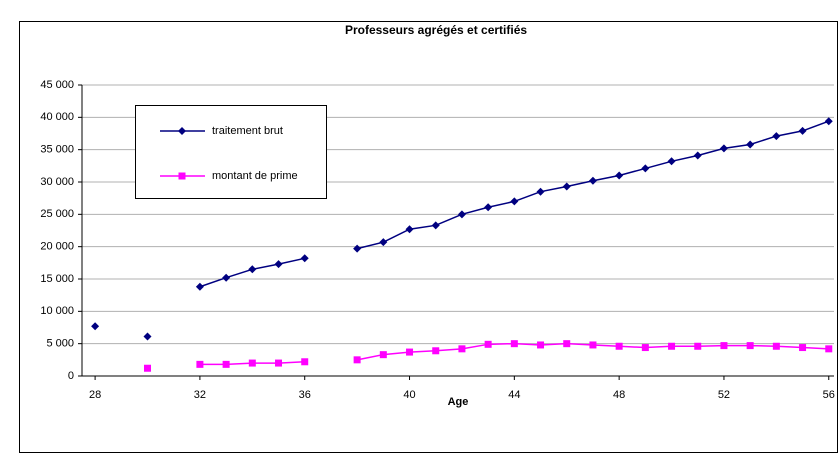  I want to click on y-tick-label: 35 000, so click(57, 150).